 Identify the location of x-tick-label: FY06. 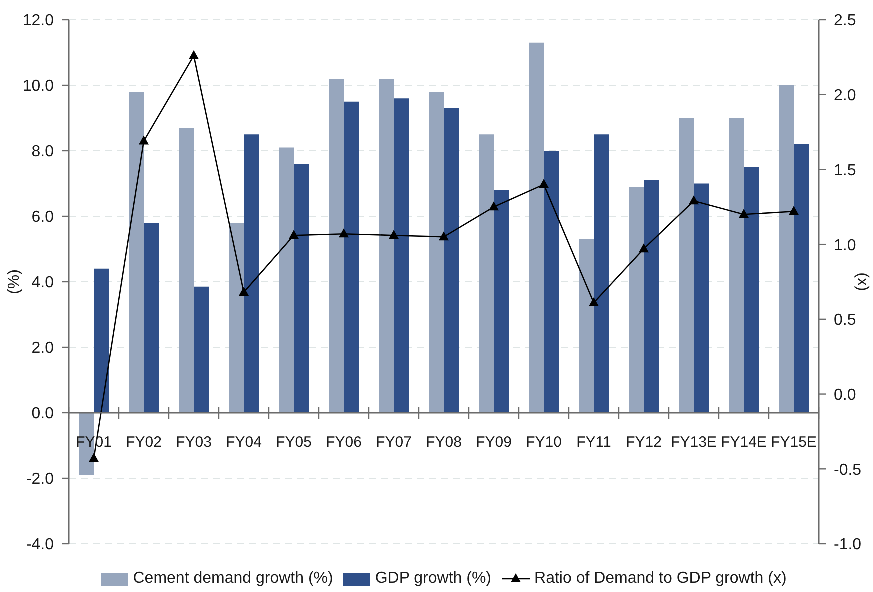
(344, 442).